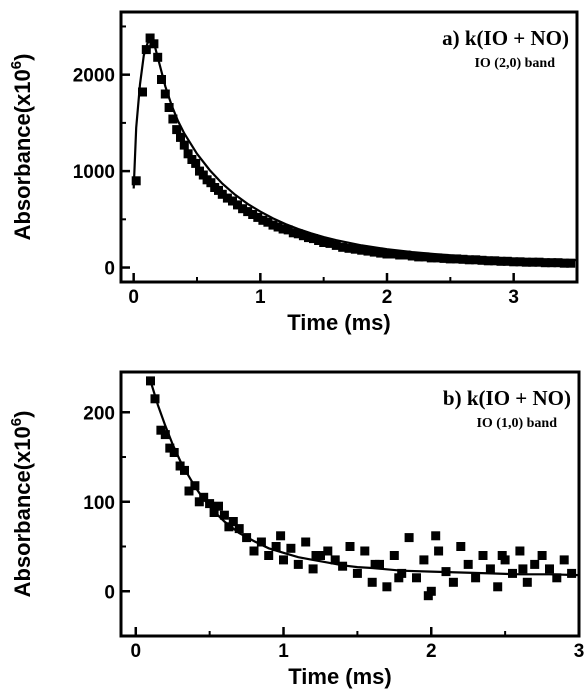  Describe the element at coordinates (94, 76) in the screenshot. I see `y-tick-label: 2000` at that location.